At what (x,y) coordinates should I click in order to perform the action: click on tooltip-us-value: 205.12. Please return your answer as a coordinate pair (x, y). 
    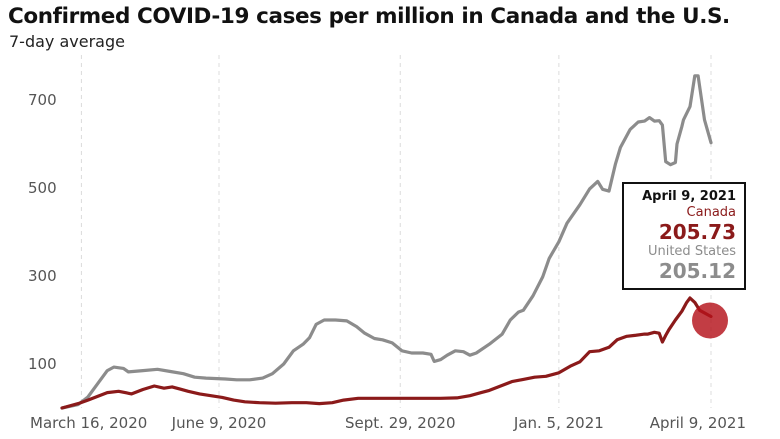
    Looking at the image, I should click on (697, 271).